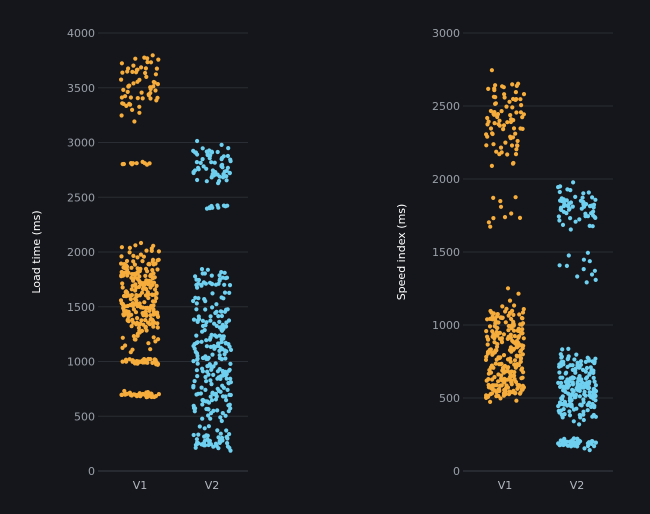  I want to click on load-time-y-axis-label: Load time (ms), so click(36, 251).